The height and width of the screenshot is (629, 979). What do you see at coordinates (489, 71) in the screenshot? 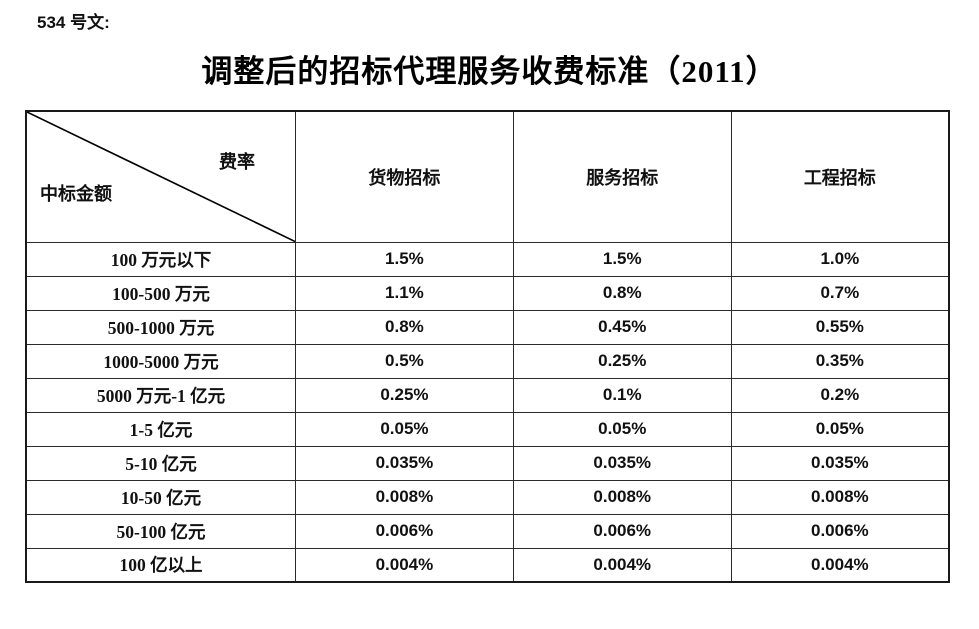
I see `page-title: 调整后的招标代理服务收费标准（2011）` at bounding box center [489, 71].